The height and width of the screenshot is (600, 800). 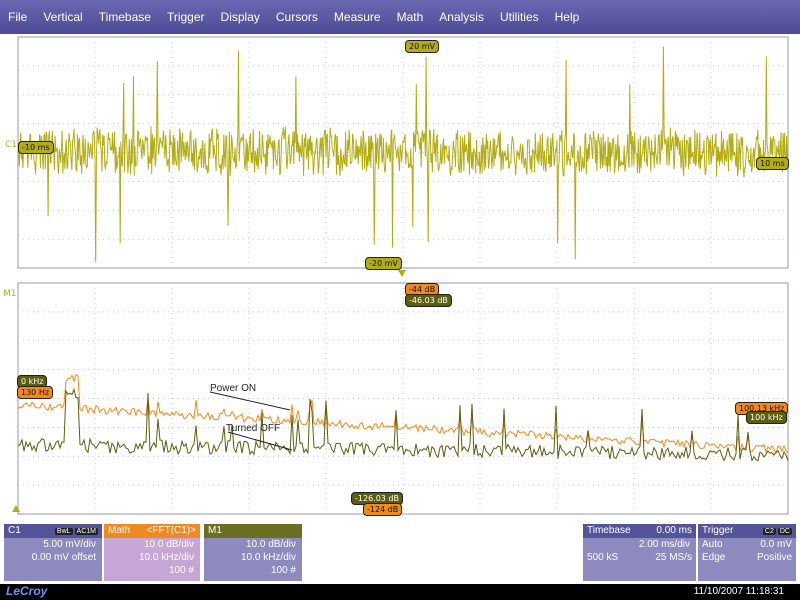 I want to click on menu-timebase: Timebase, so click(x=124, y=17).